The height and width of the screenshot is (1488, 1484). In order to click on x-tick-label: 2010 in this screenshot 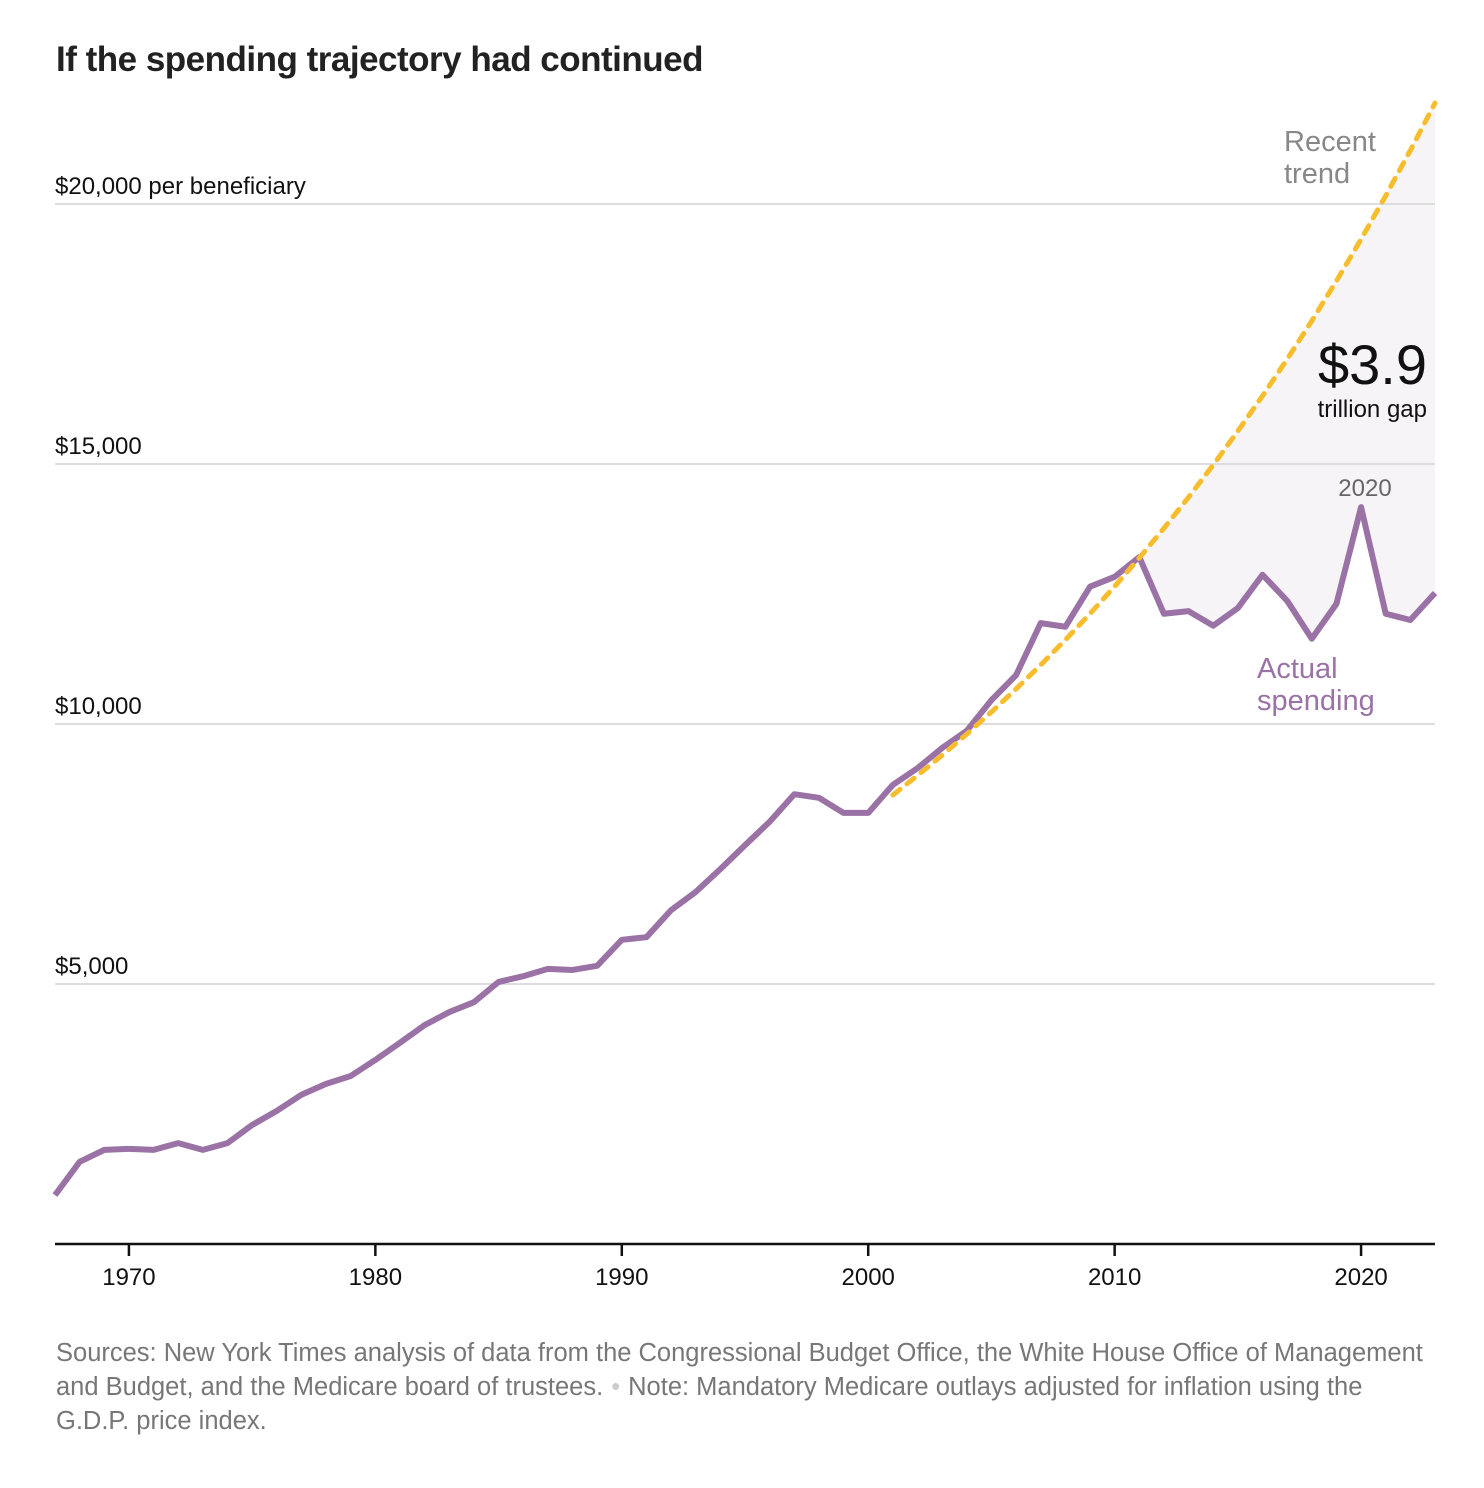, I will do `click(1114, 1277)`.